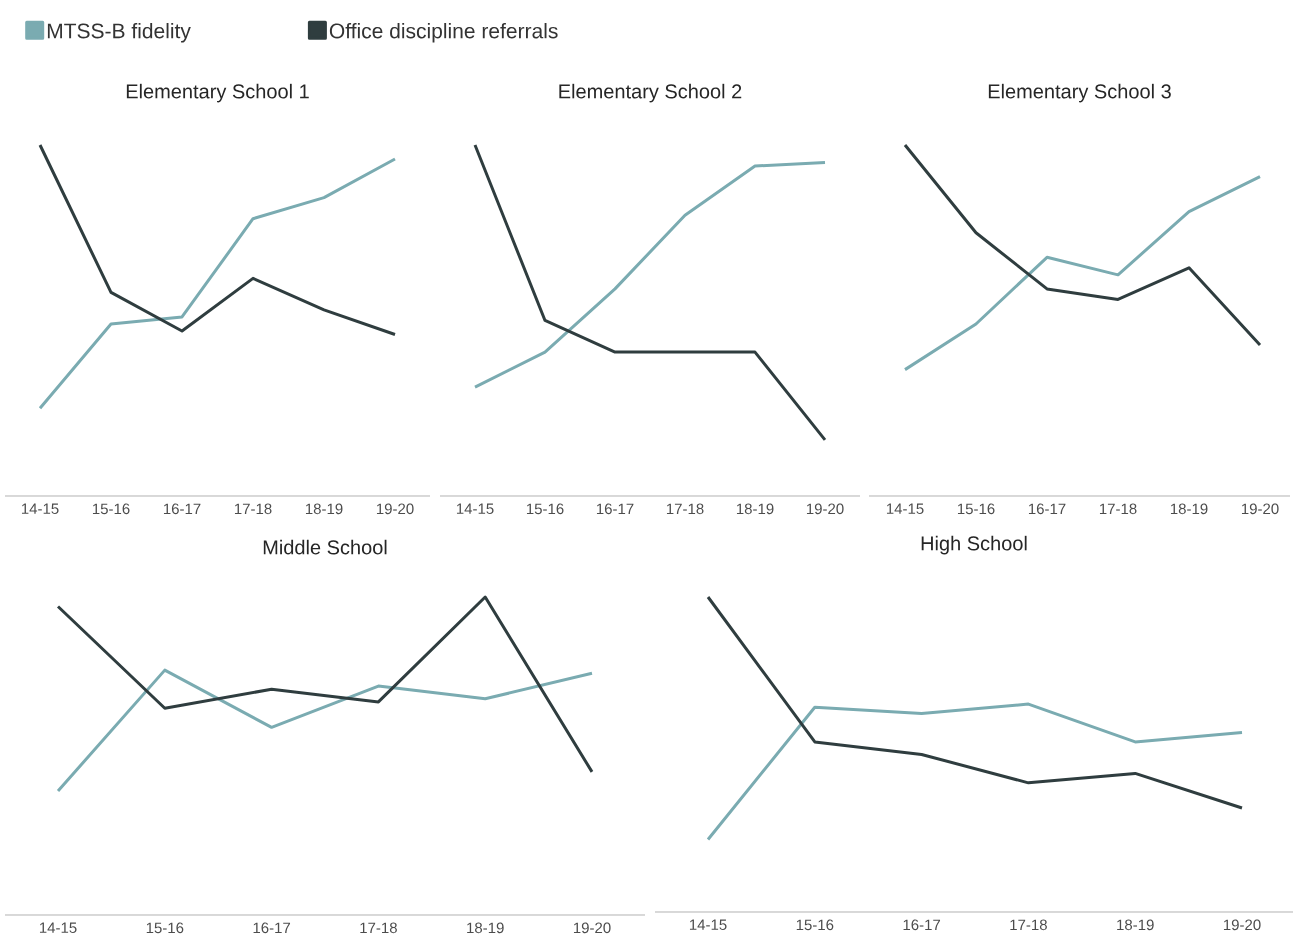  I want to click on legend-label: Office discipline referrals, so click(443, 32).